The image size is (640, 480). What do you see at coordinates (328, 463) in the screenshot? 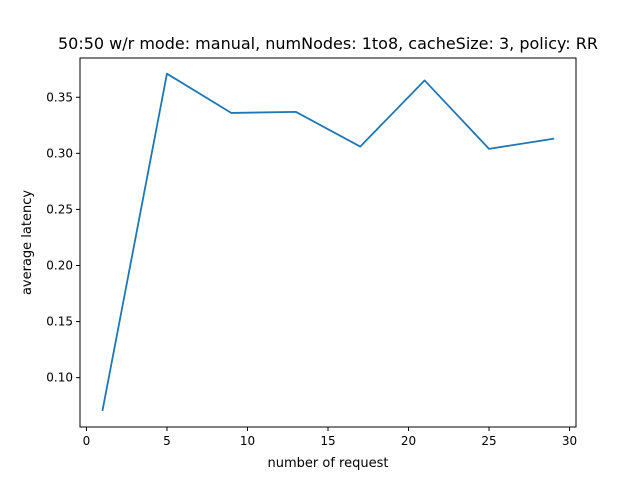
I see `x-axis-label: number of request` at bounding box center [328, 463].